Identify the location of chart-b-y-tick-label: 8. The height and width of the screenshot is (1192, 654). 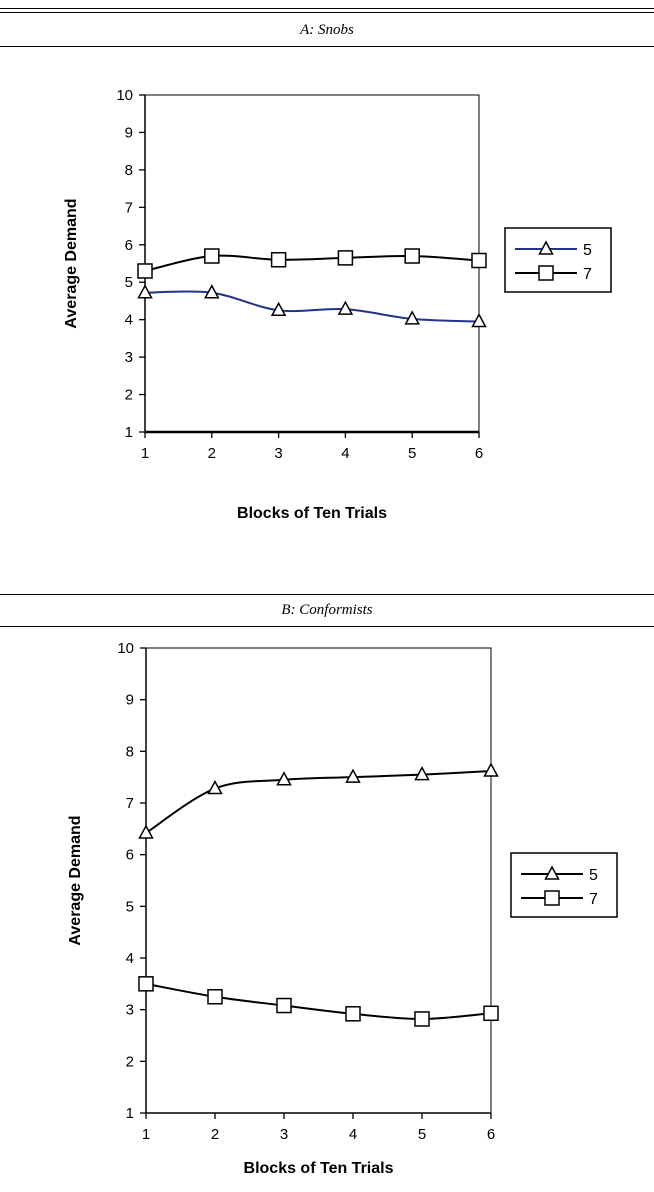
(130, 751).